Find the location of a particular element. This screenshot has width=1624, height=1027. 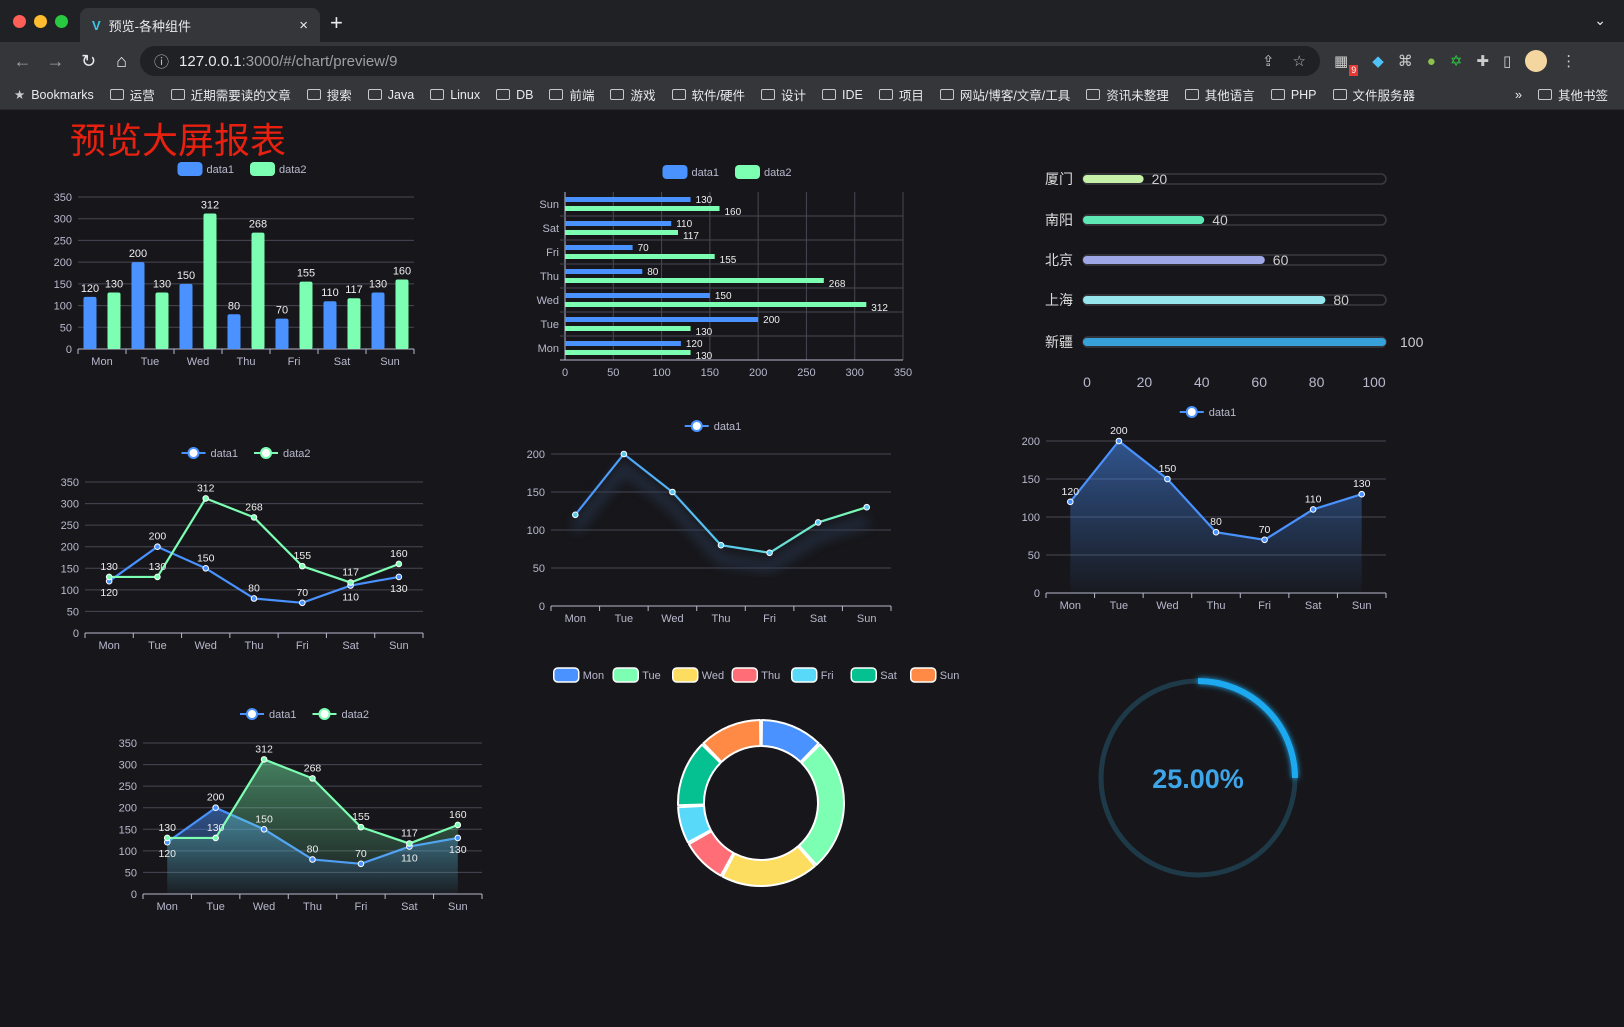

bookmark-folder: 近期需要读的文章 is located at coordinates (230, 94).